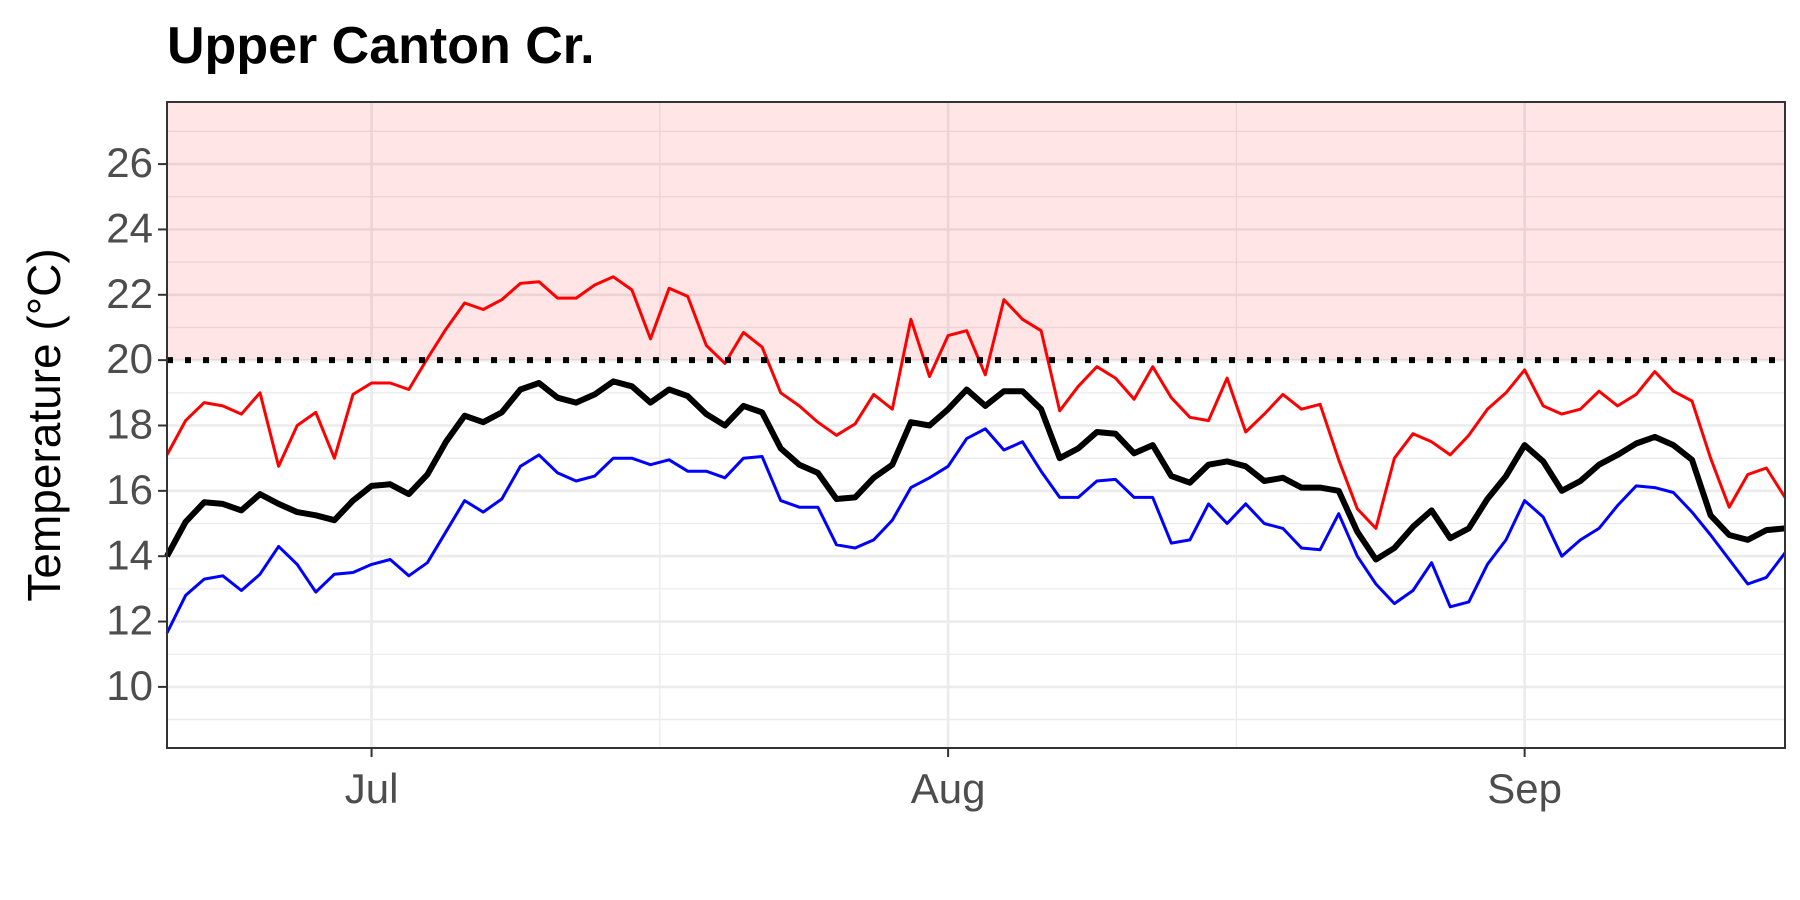  What do you see at coordinates (129, 685) in the screenshot?
I see `y-tick-label: 10` at bounding box center [129, 685].